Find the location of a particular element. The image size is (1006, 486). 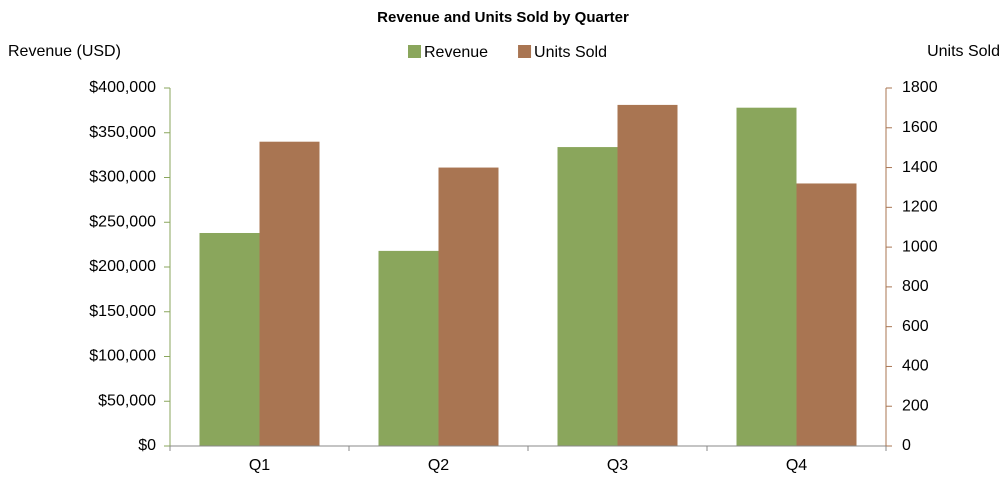

x-tick-label: Q2 is located at coordinates (438, 465).